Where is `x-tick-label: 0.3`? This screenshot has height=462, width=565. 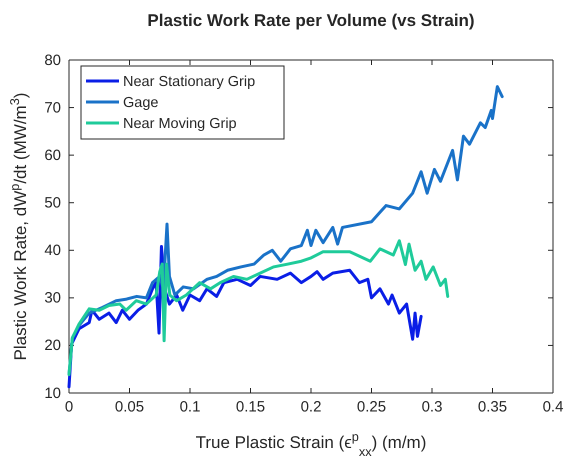
x-tick-label: 0.3 is located at coordinates (432, 407).